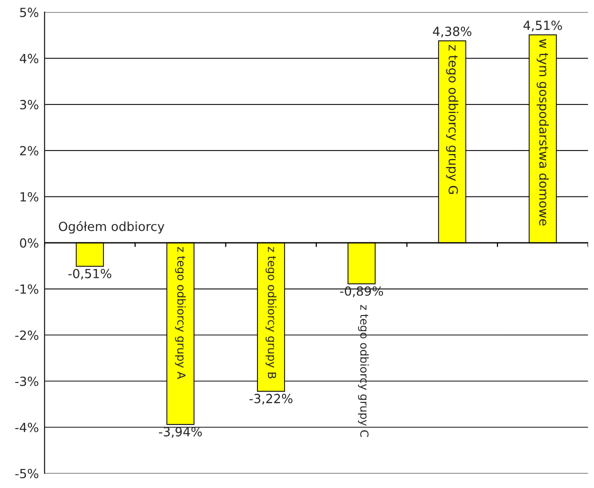 Image resolution: width=594 pixels, height=488 pixels. What do you see at coordinates (452, 119) in the screenshot?
I see `x-tick-label: z tego odbiorcy grupy G` at bounding box center [452, 119].